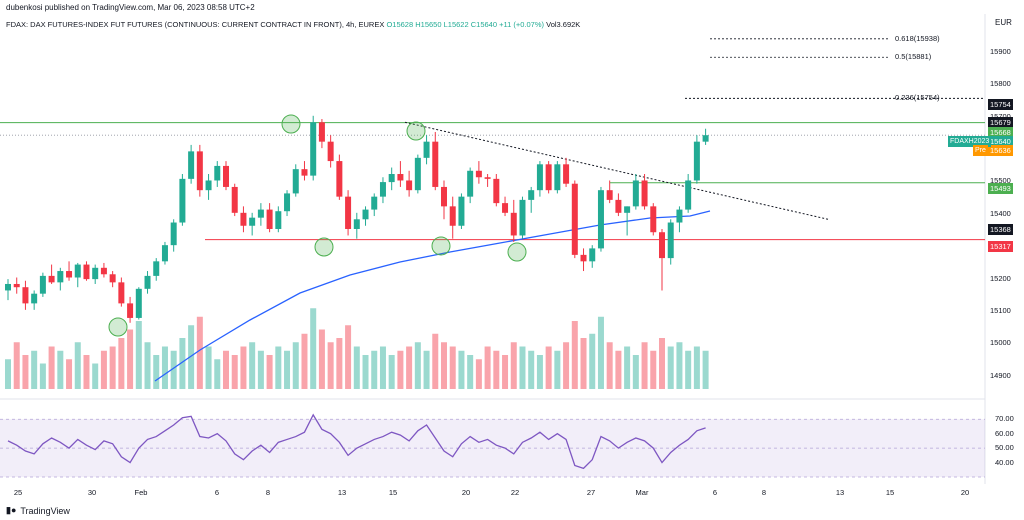 The width and height of the screenshot is (1024, 520). What do you see at coordinates (400, 24) in the screenshot?
I see `ohlc-open: O15628` at bounding box center [400, 24].